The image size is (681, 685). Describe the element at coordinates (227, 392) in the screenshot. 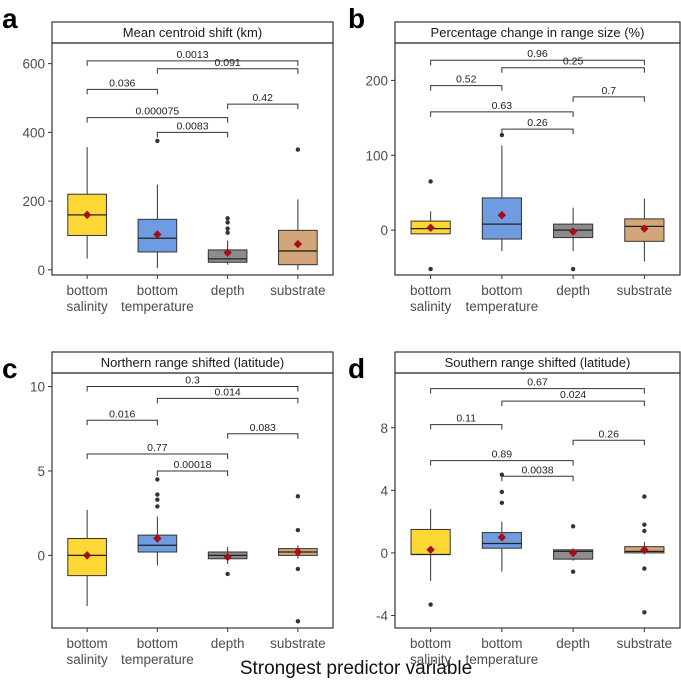

I see `p-value-label: 0.014` at that location.